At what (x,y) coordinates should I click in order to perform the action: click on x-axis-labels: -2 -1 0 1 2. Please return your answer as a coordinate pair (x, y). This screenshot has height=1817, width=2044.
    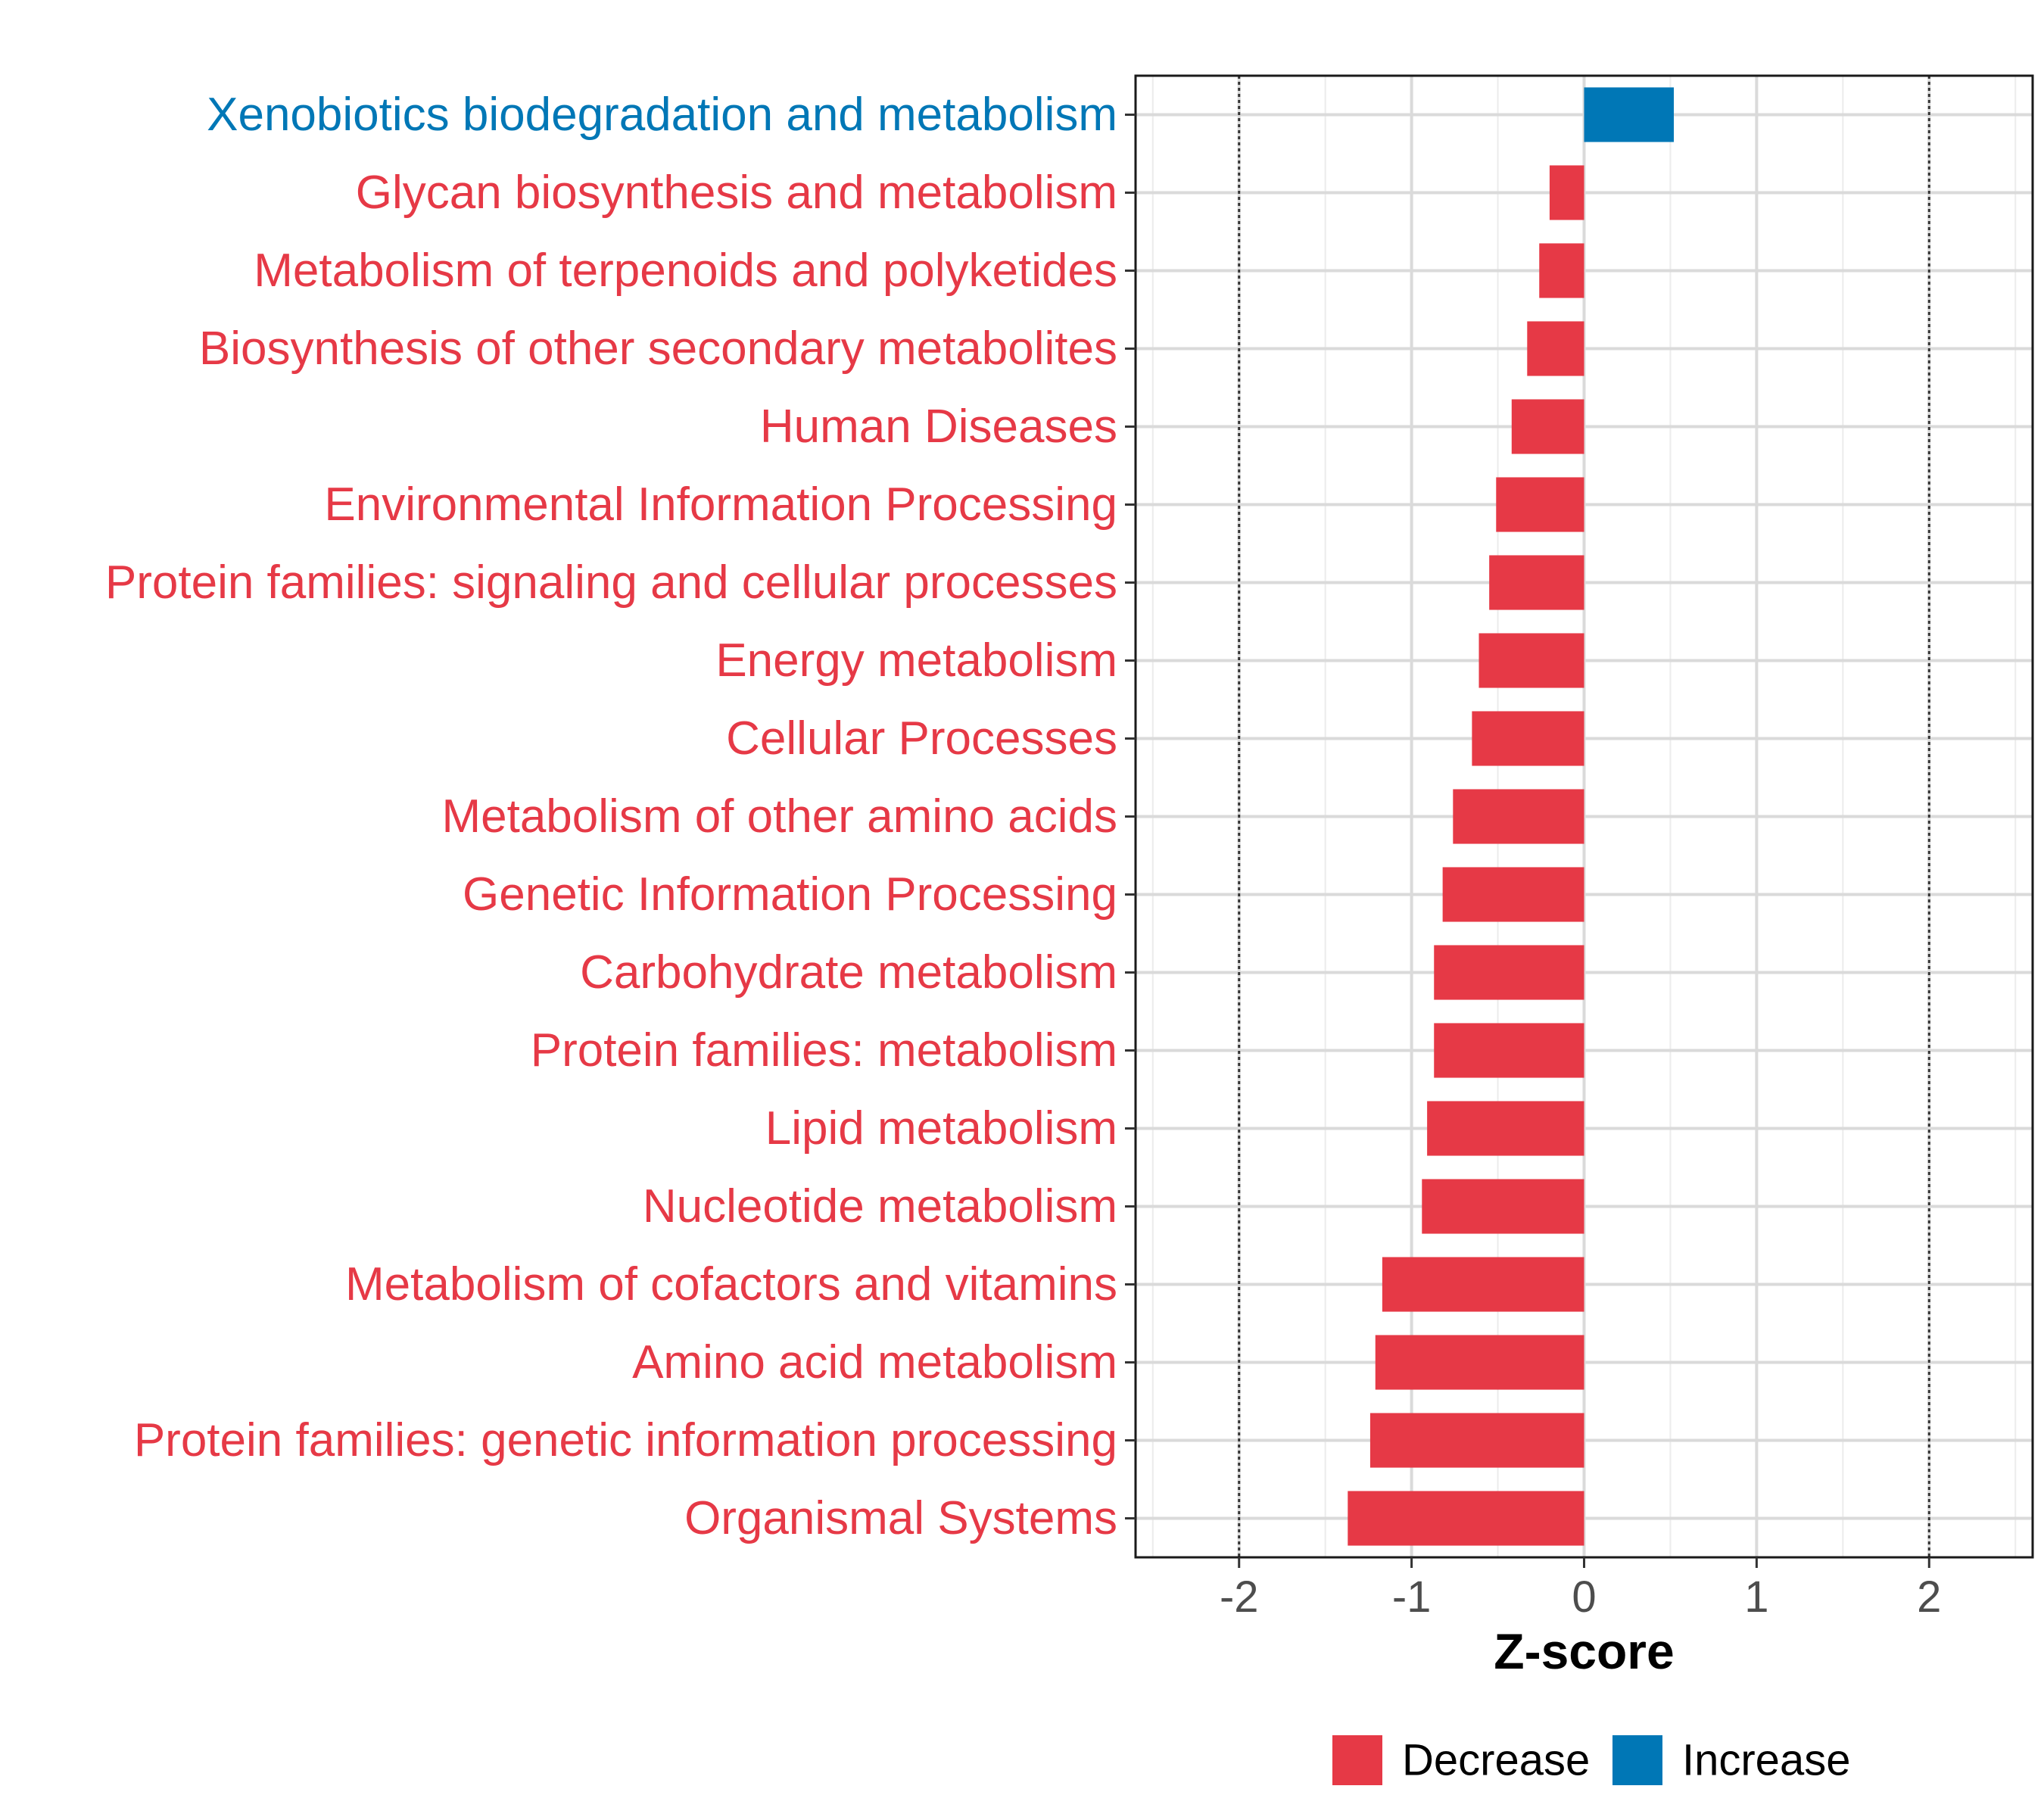
    Looking at the image, I should click on (1581, 1597).